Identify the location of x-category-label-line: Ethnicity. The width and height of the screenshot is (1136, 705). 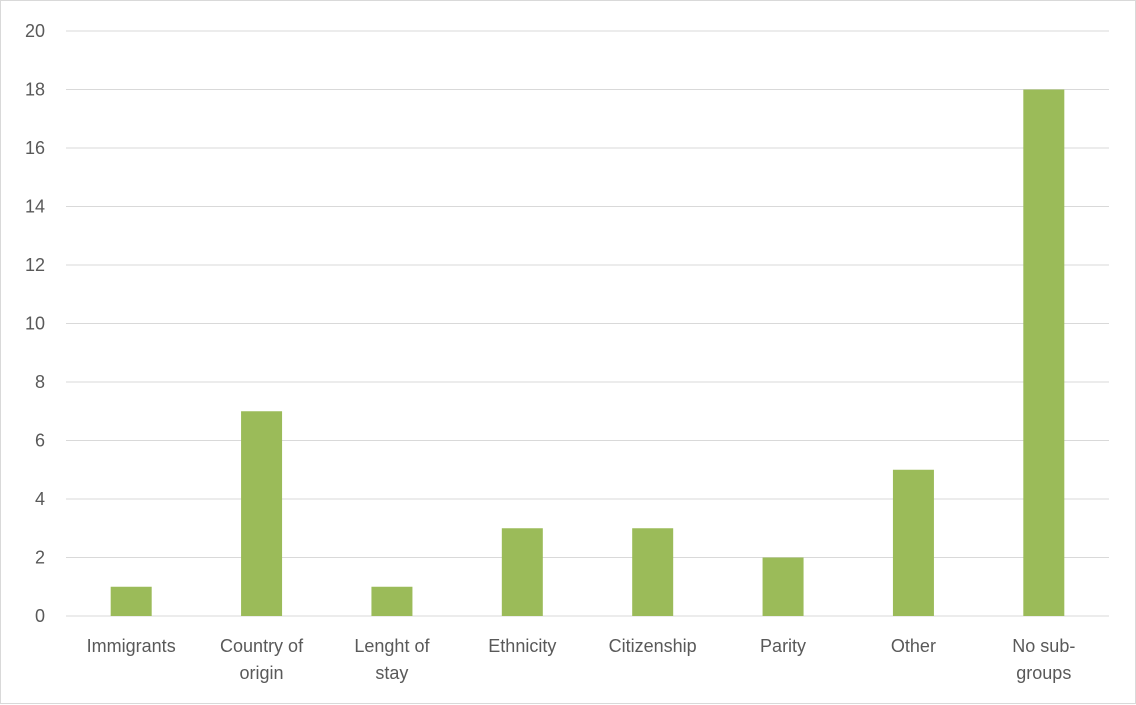
(522, 646).